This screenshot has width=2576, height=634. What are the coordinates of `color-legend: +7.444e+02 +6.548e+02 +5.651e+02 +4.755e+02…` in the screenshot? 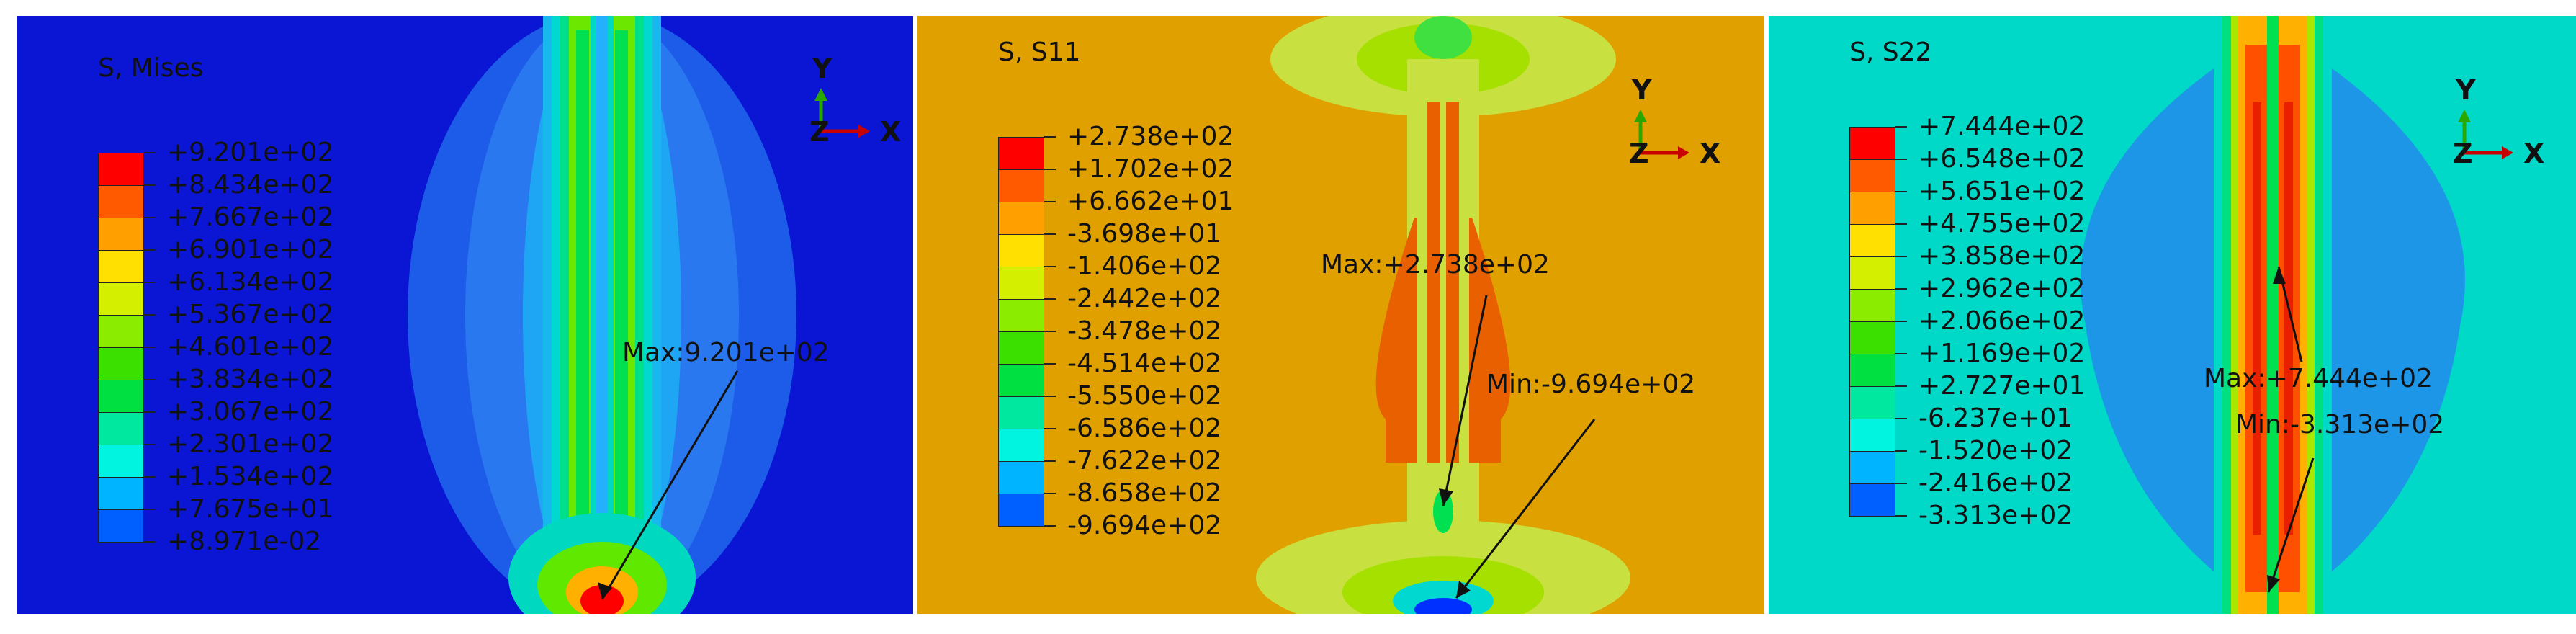 It's located at (2029, 329).